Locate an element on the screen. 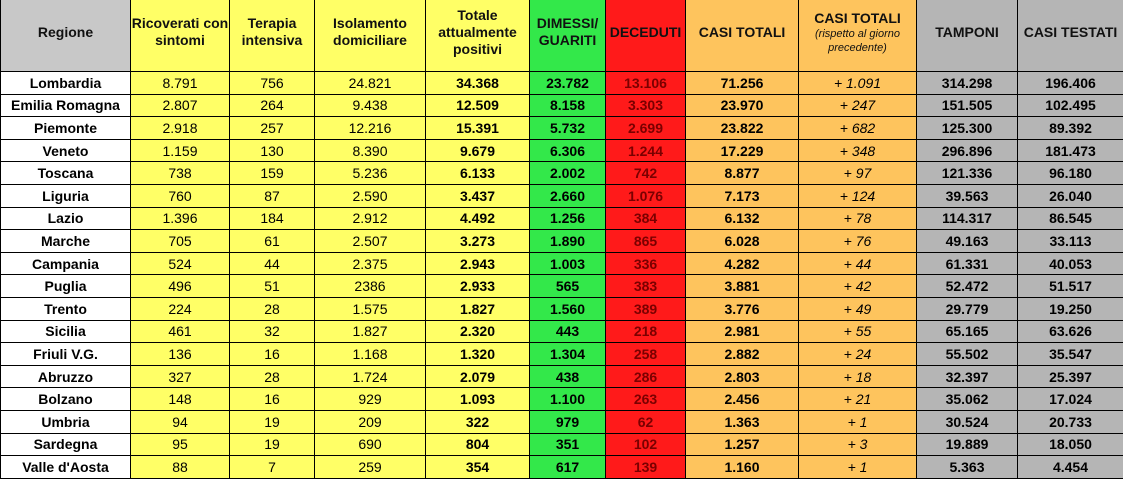 The width and height of the screenshot is (1123, 481). cell-terapia: 257 is located at coordinates (272, 128).